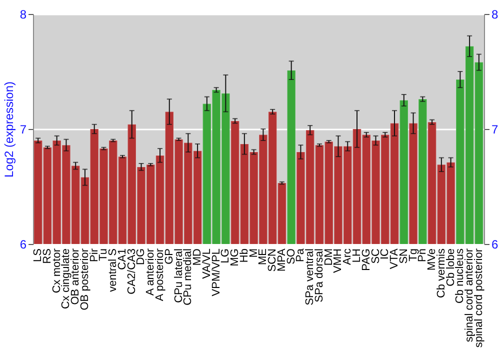 Image resolution: width=500 pixels, height=350 pixels. Describe the element at coordinates (413, 255) in the screenshot. I see `x-tick-label: Tg` at that location.